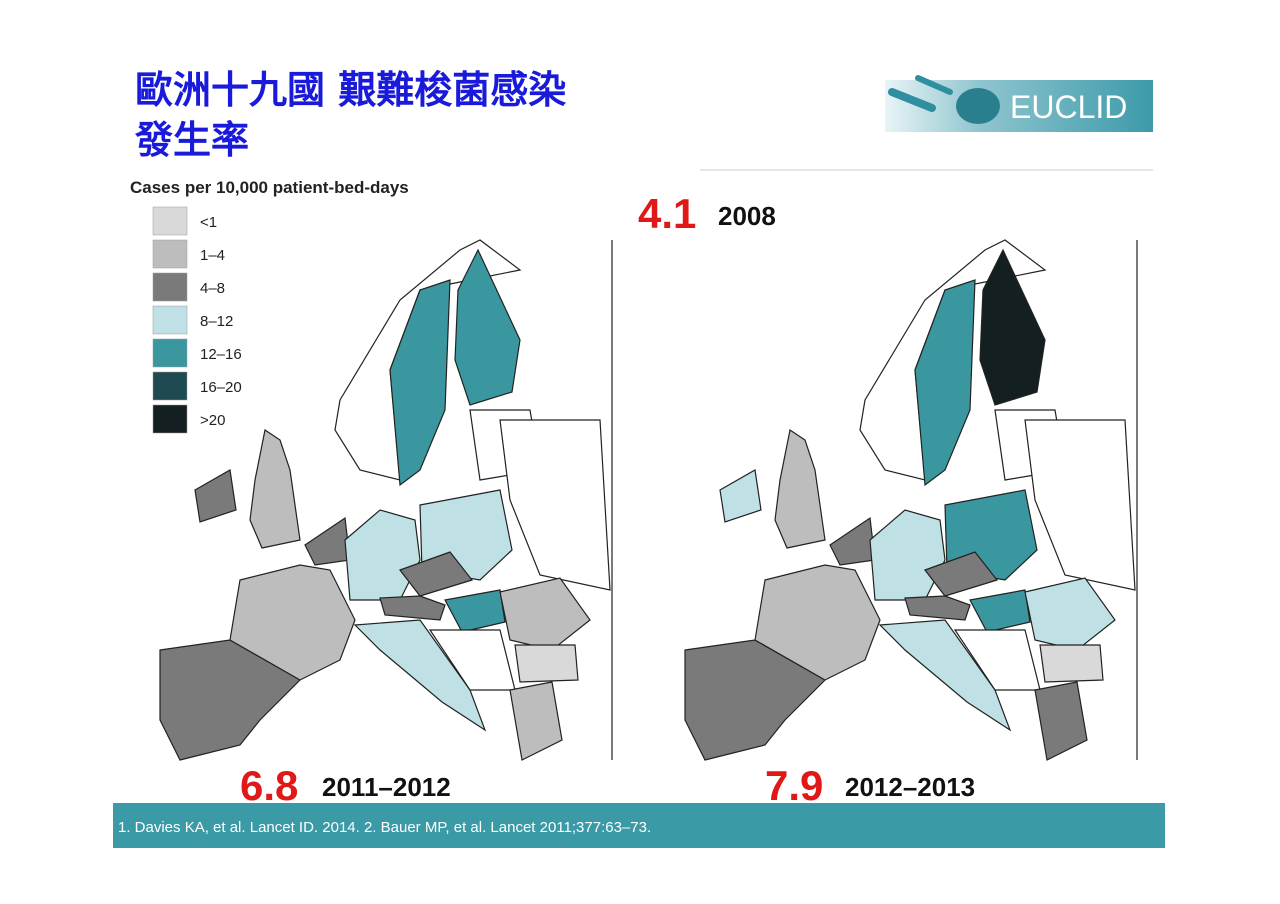 This screenshot has width=1280, height=904. I want to click on title-line: 發生率, so click(191, 140).